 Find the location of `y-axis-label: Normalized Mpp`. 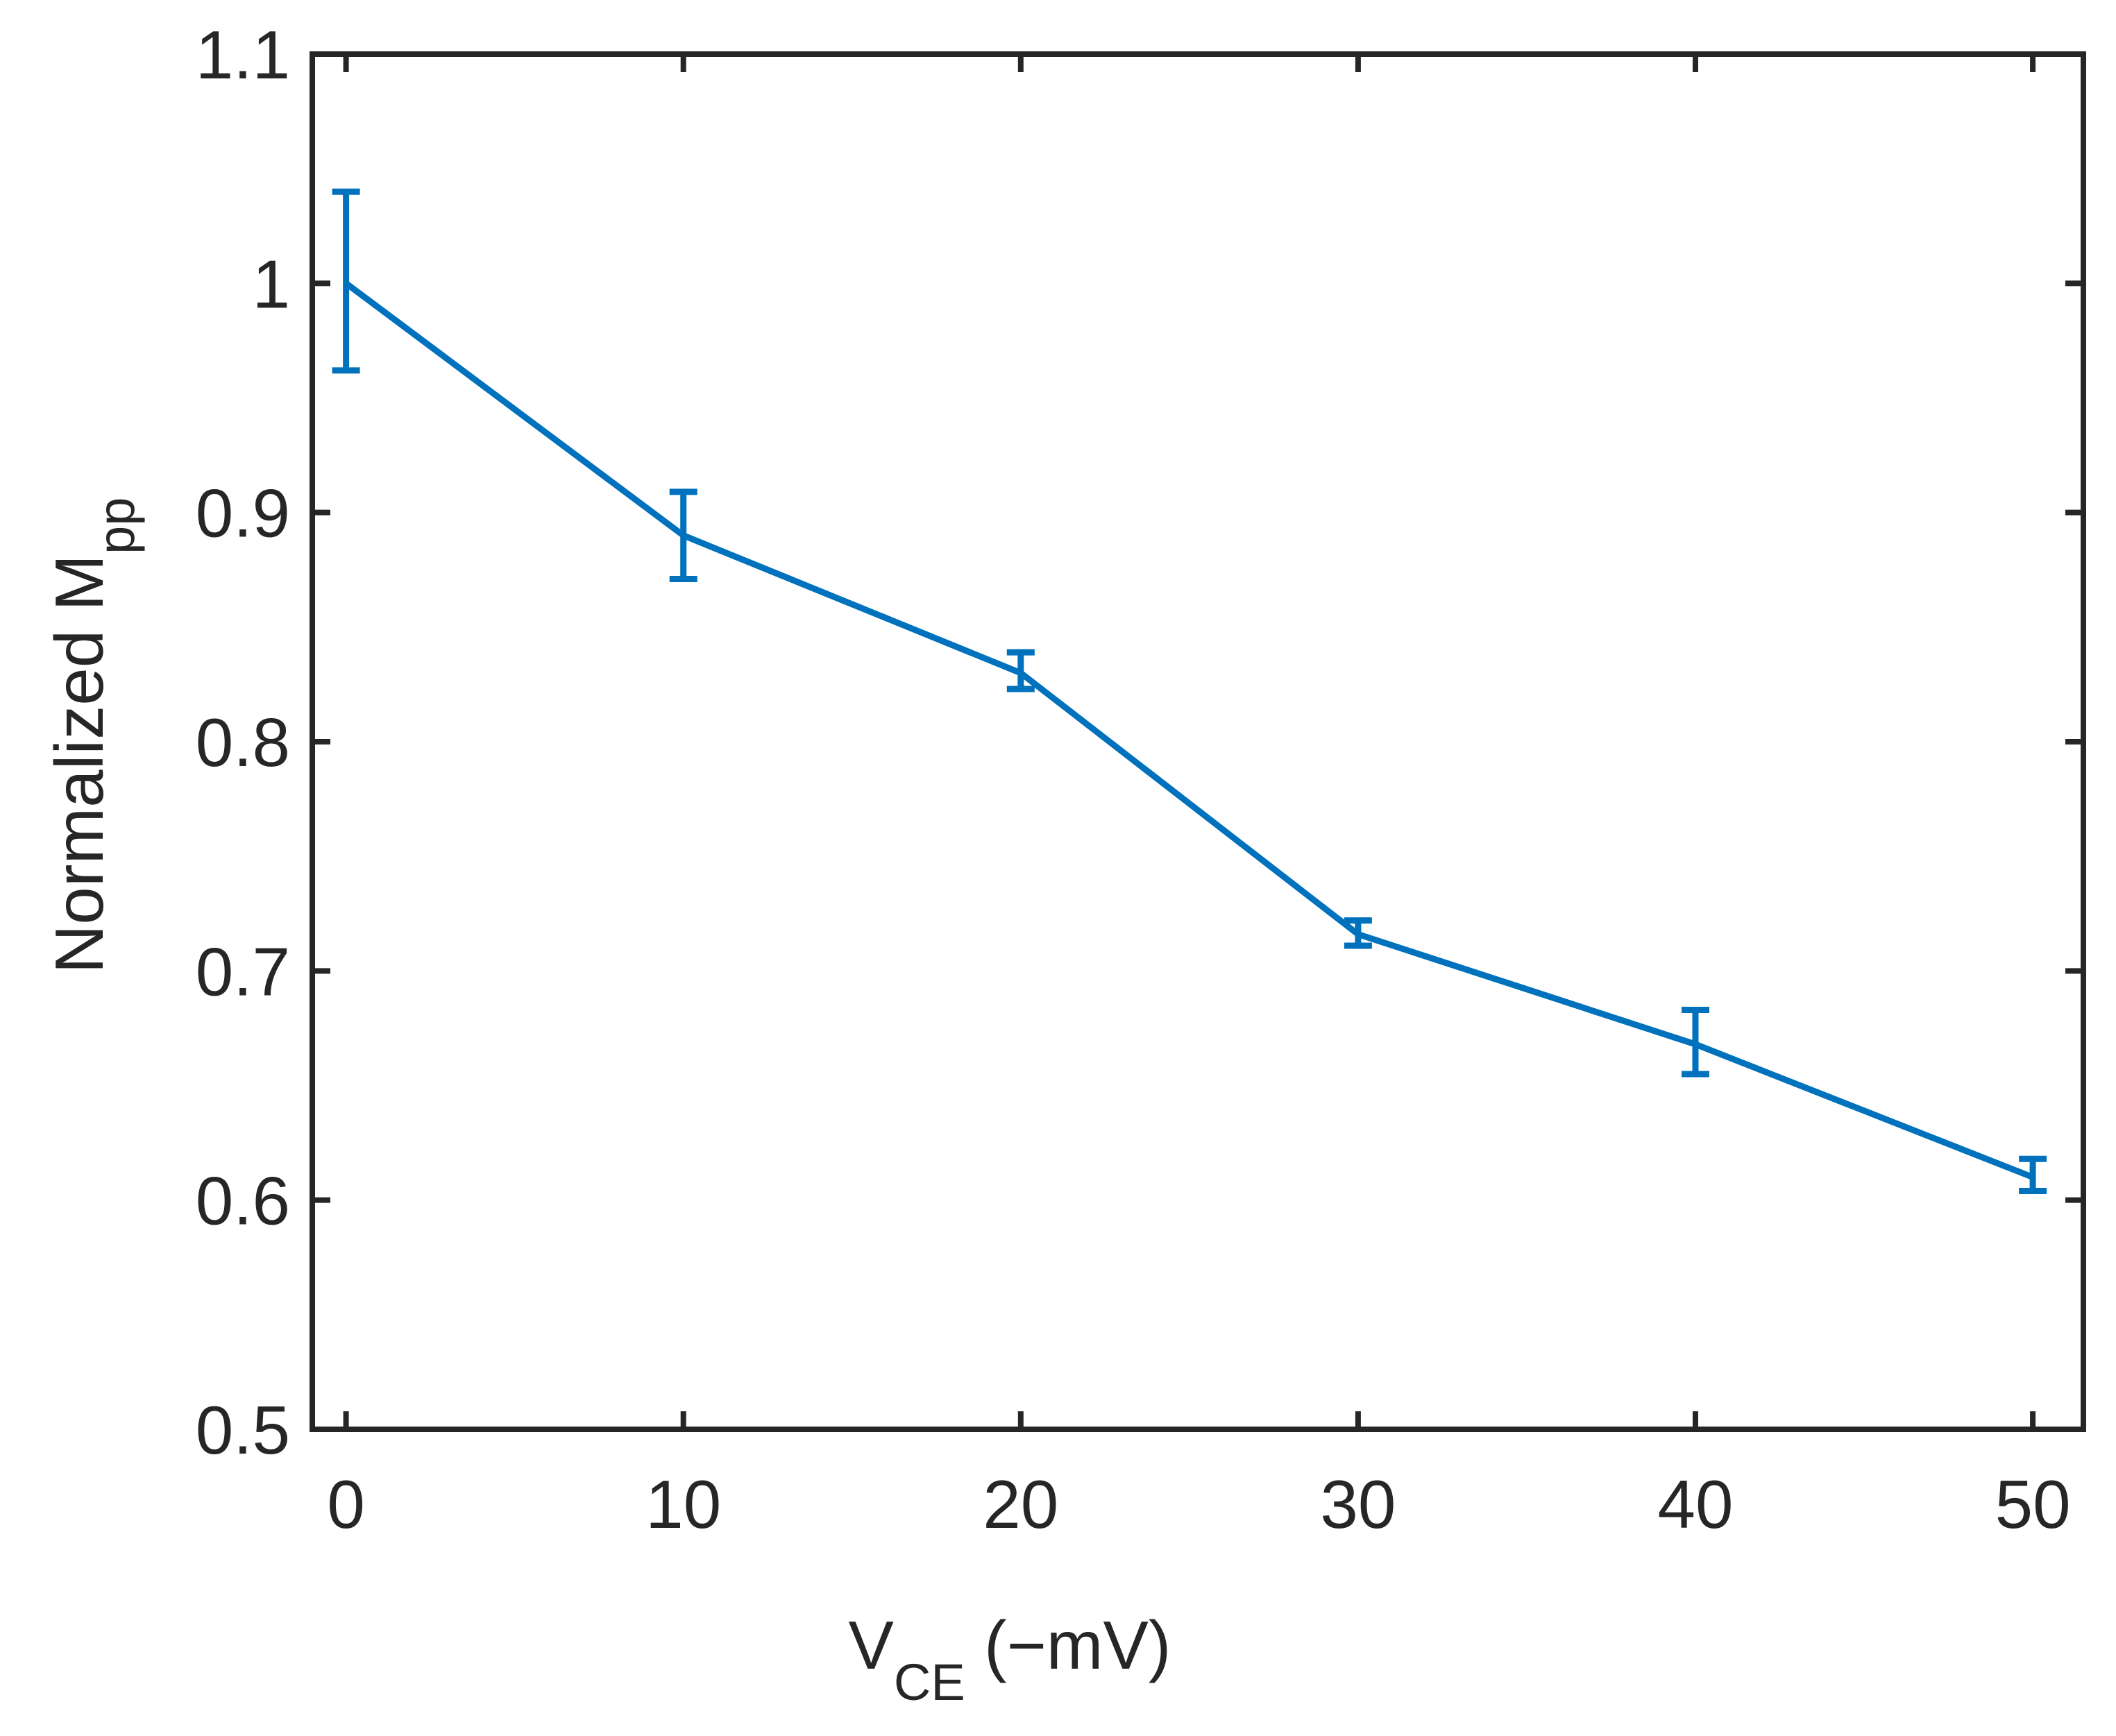

y-axis-label: Normalized Mpp is located at coordinates (93, 735).